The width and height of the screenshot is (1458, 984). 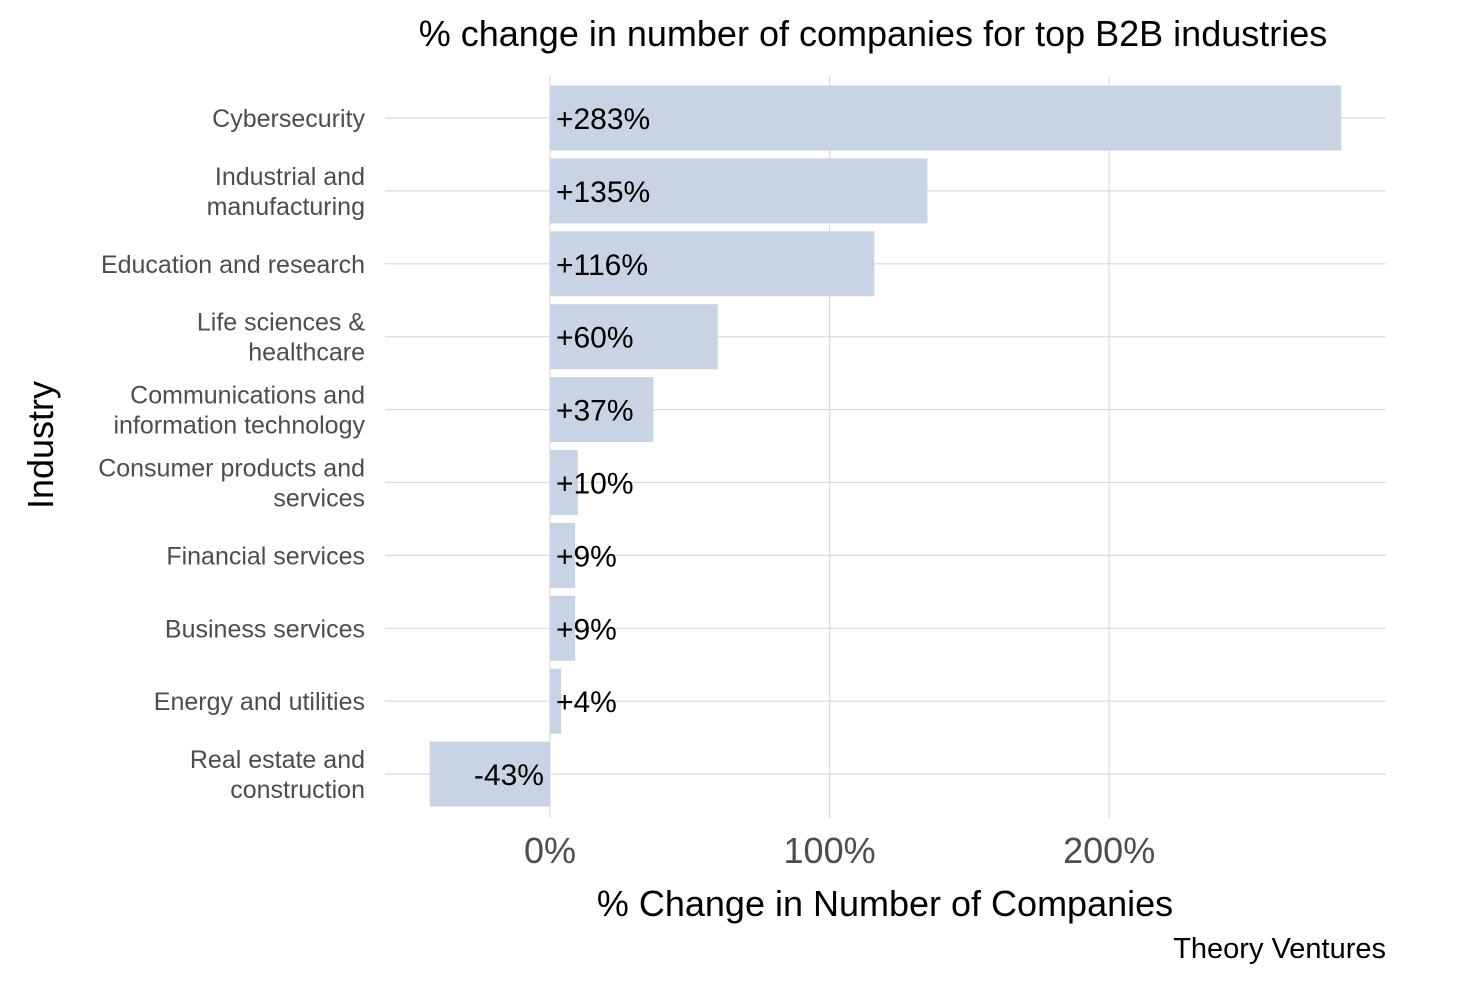 What do you see at coordinates (595, 484) in the screenshot?
I see `bar-data-label: +10%` at bounding box center [595, 484].